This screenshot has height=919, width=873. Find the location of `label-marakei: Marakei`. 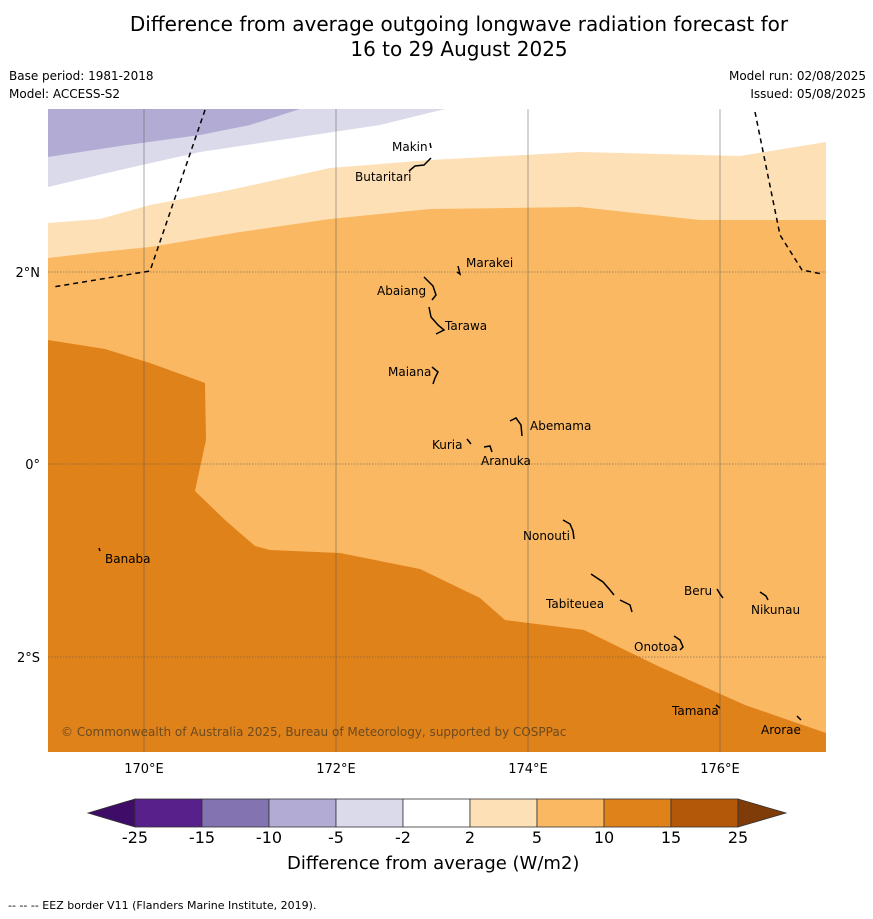

label-marakei: Marakei is located at coordinates (489, 263).